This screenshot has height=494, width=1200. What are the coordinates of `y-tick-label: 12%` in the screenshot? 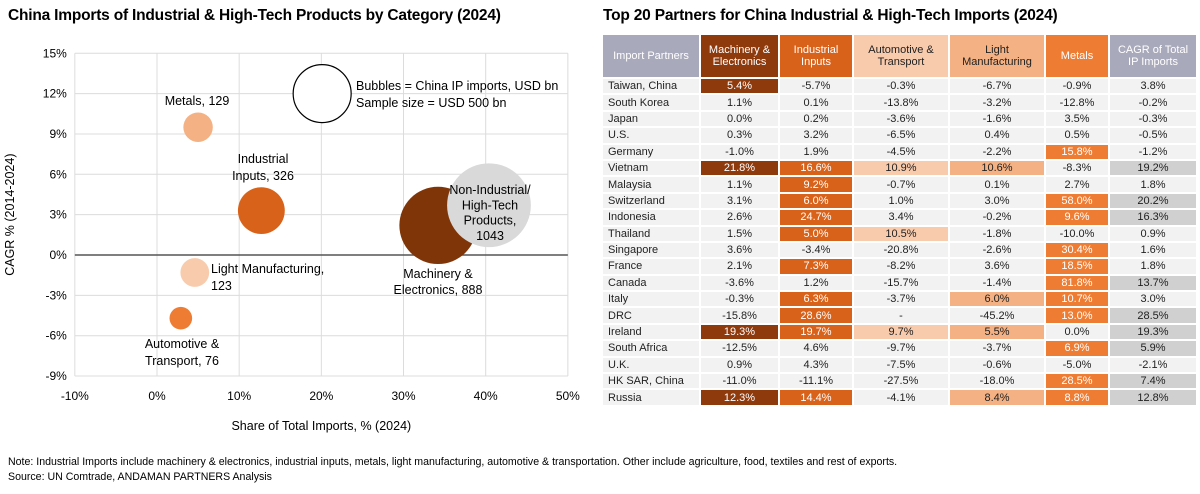 It's located at (55, 94).